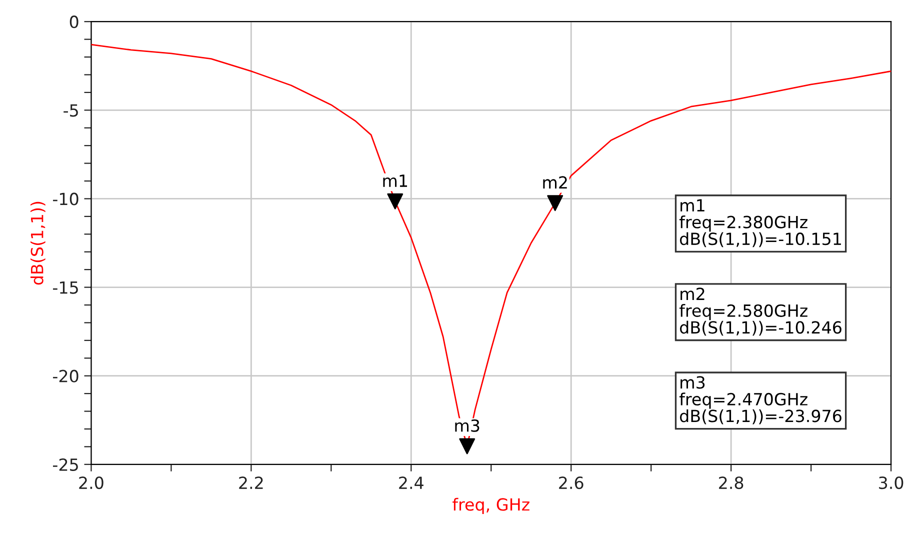 The height and width of the screenshot is (540, 912). What do you see at coordinates (731, 483) in the screenshot?
I see `x-tick-label: 2.8` at bounding box center [731, 483].